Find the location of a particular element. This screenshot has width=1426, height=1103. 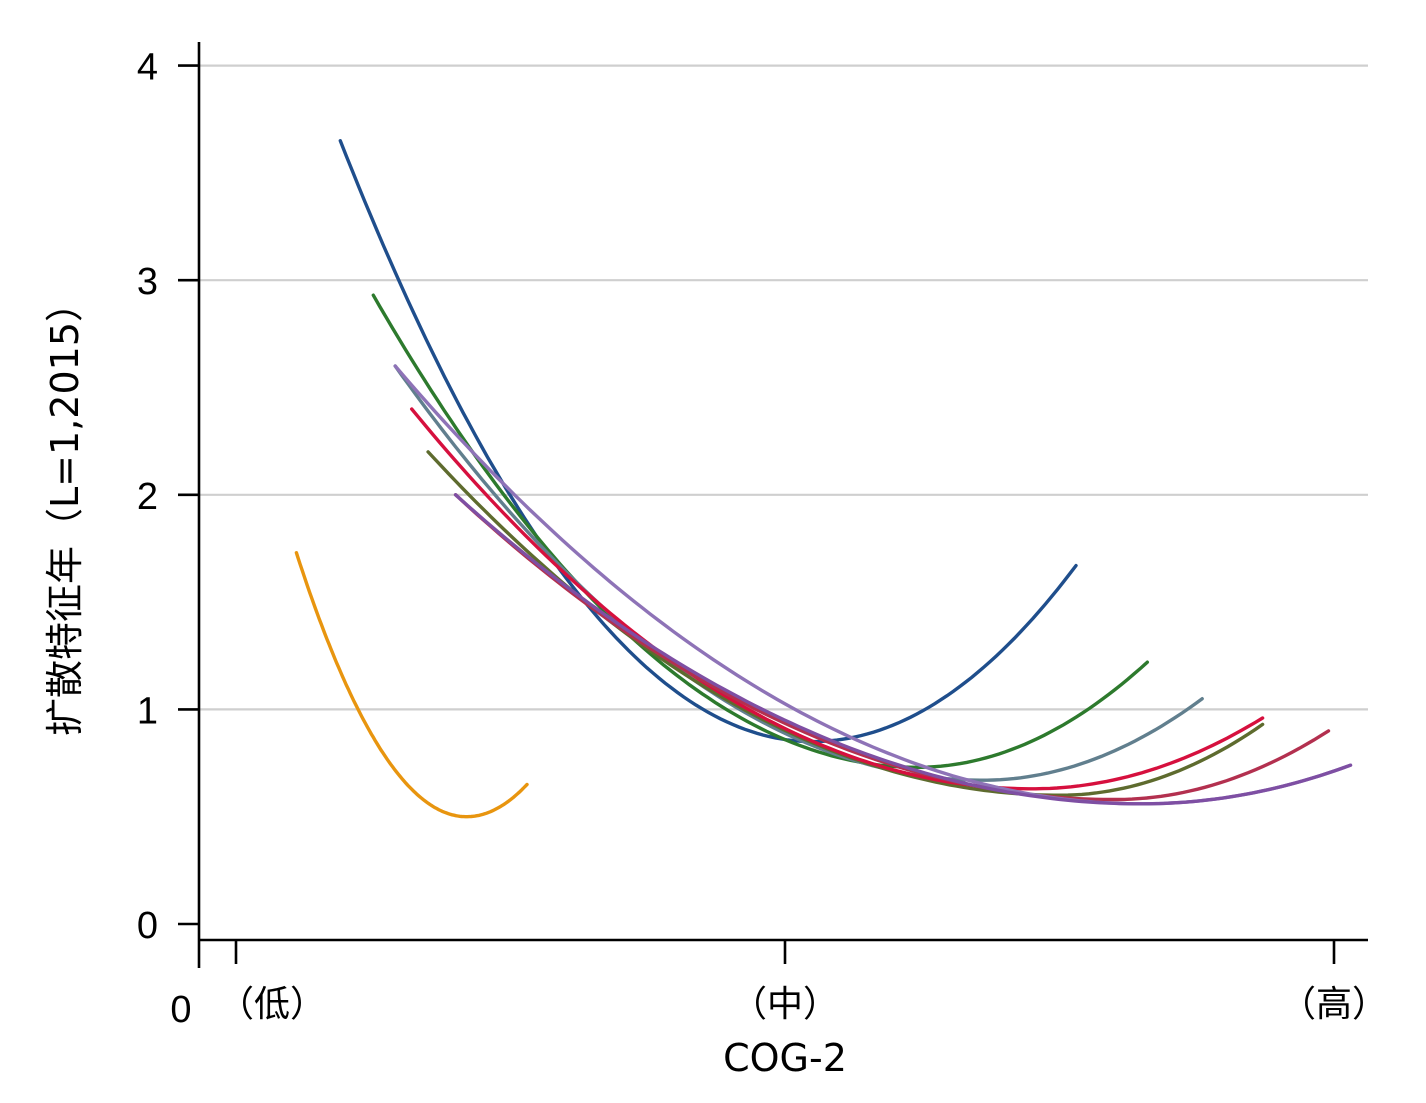

x-origin-label: 0 is located at coordinates (180, 1010).